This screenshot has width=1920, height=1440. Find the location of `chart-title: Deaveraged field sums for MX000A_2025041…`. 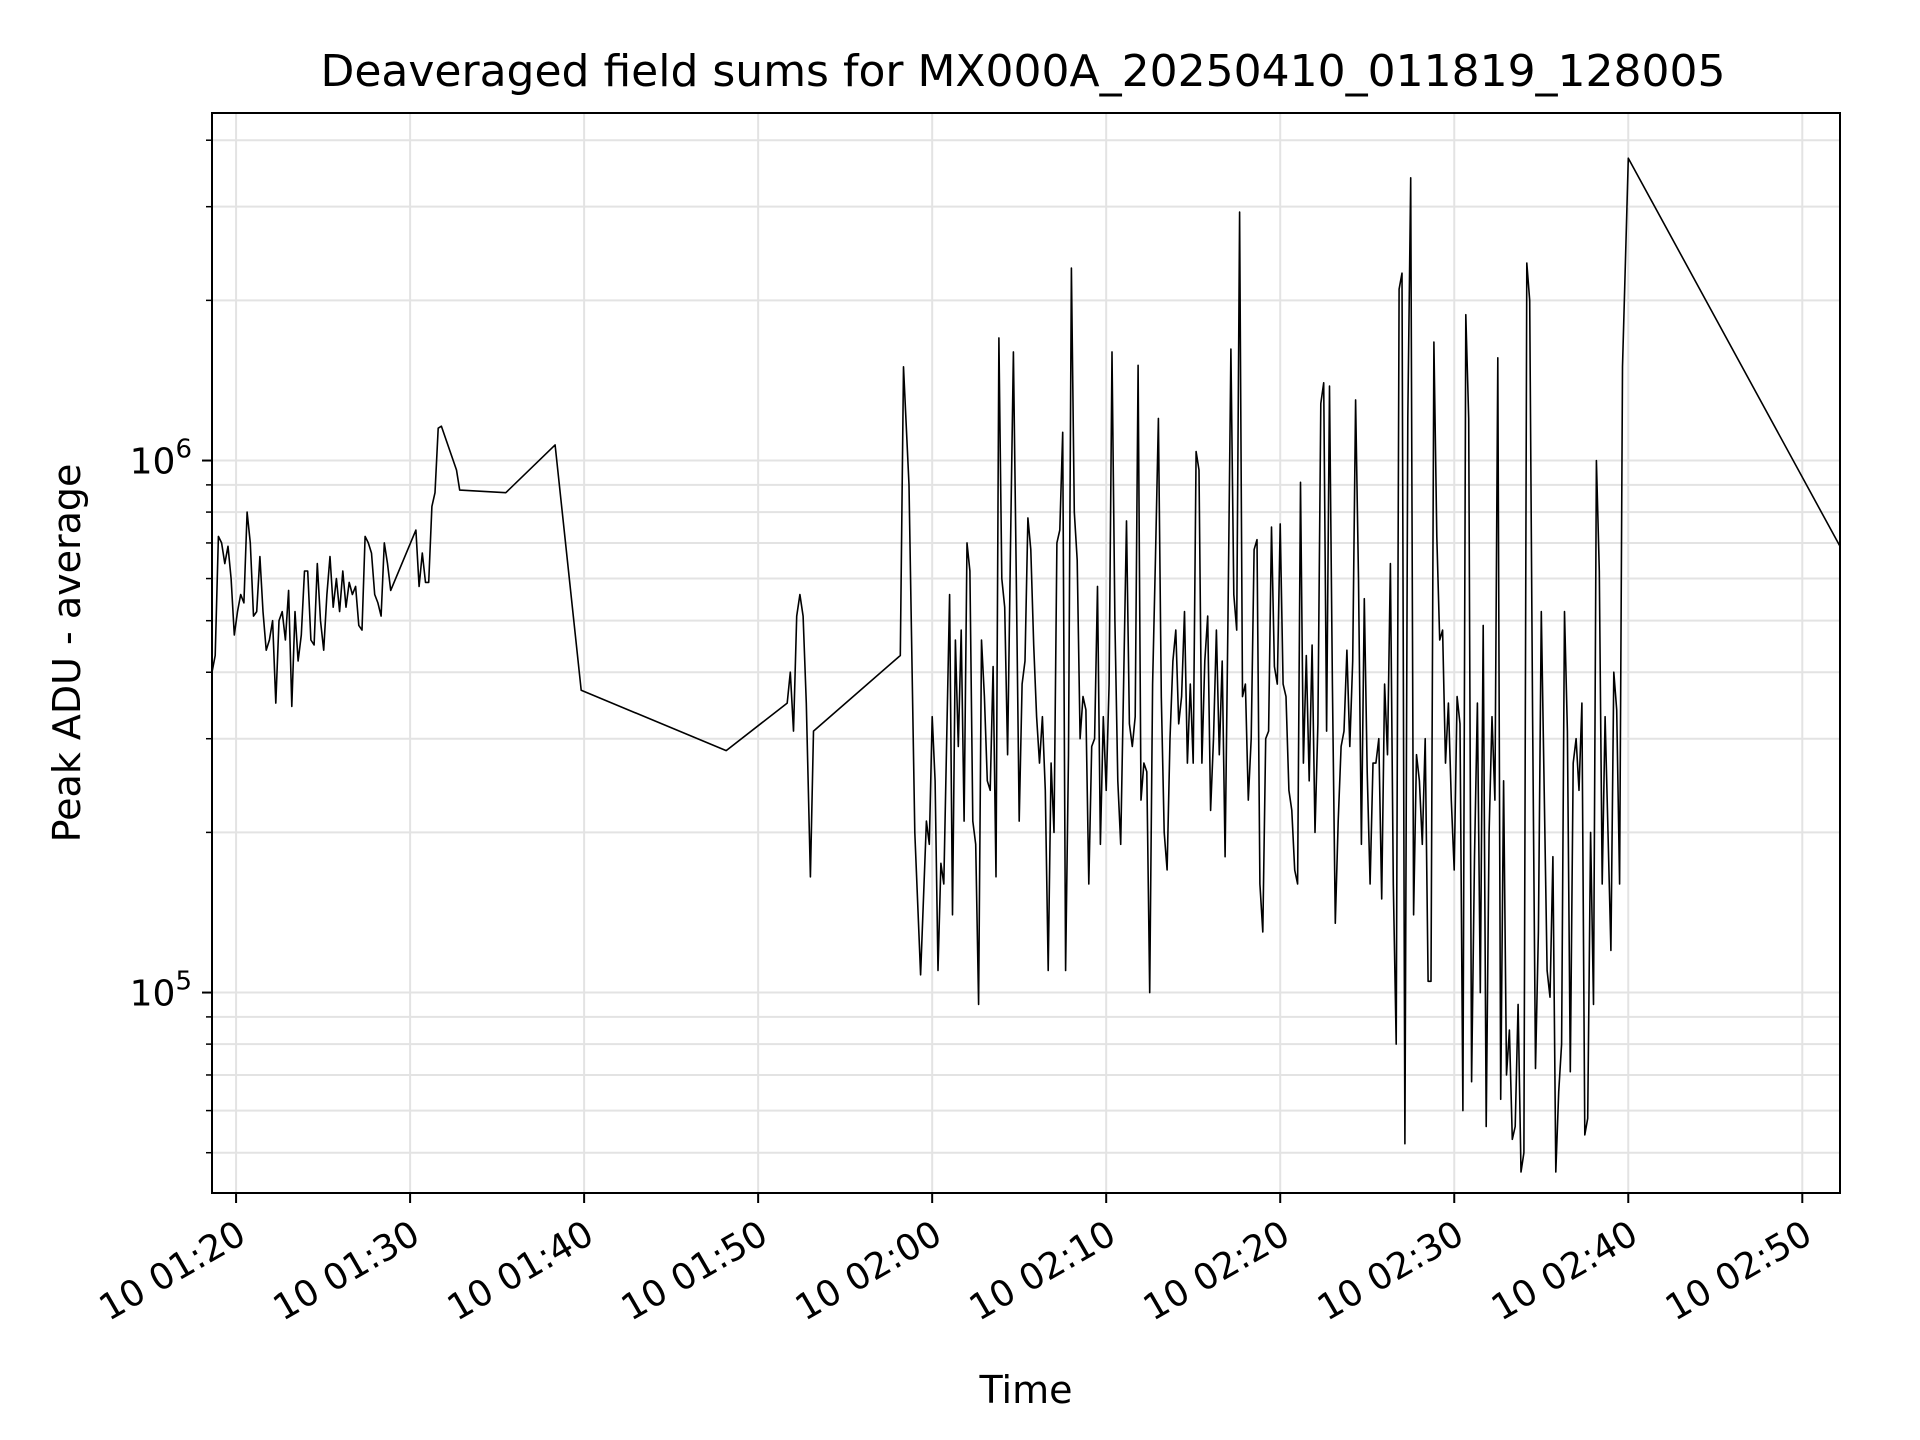

chart-title: Deaveraged field sums for MX000A_2025041… is located at coordinates (1022, 71).